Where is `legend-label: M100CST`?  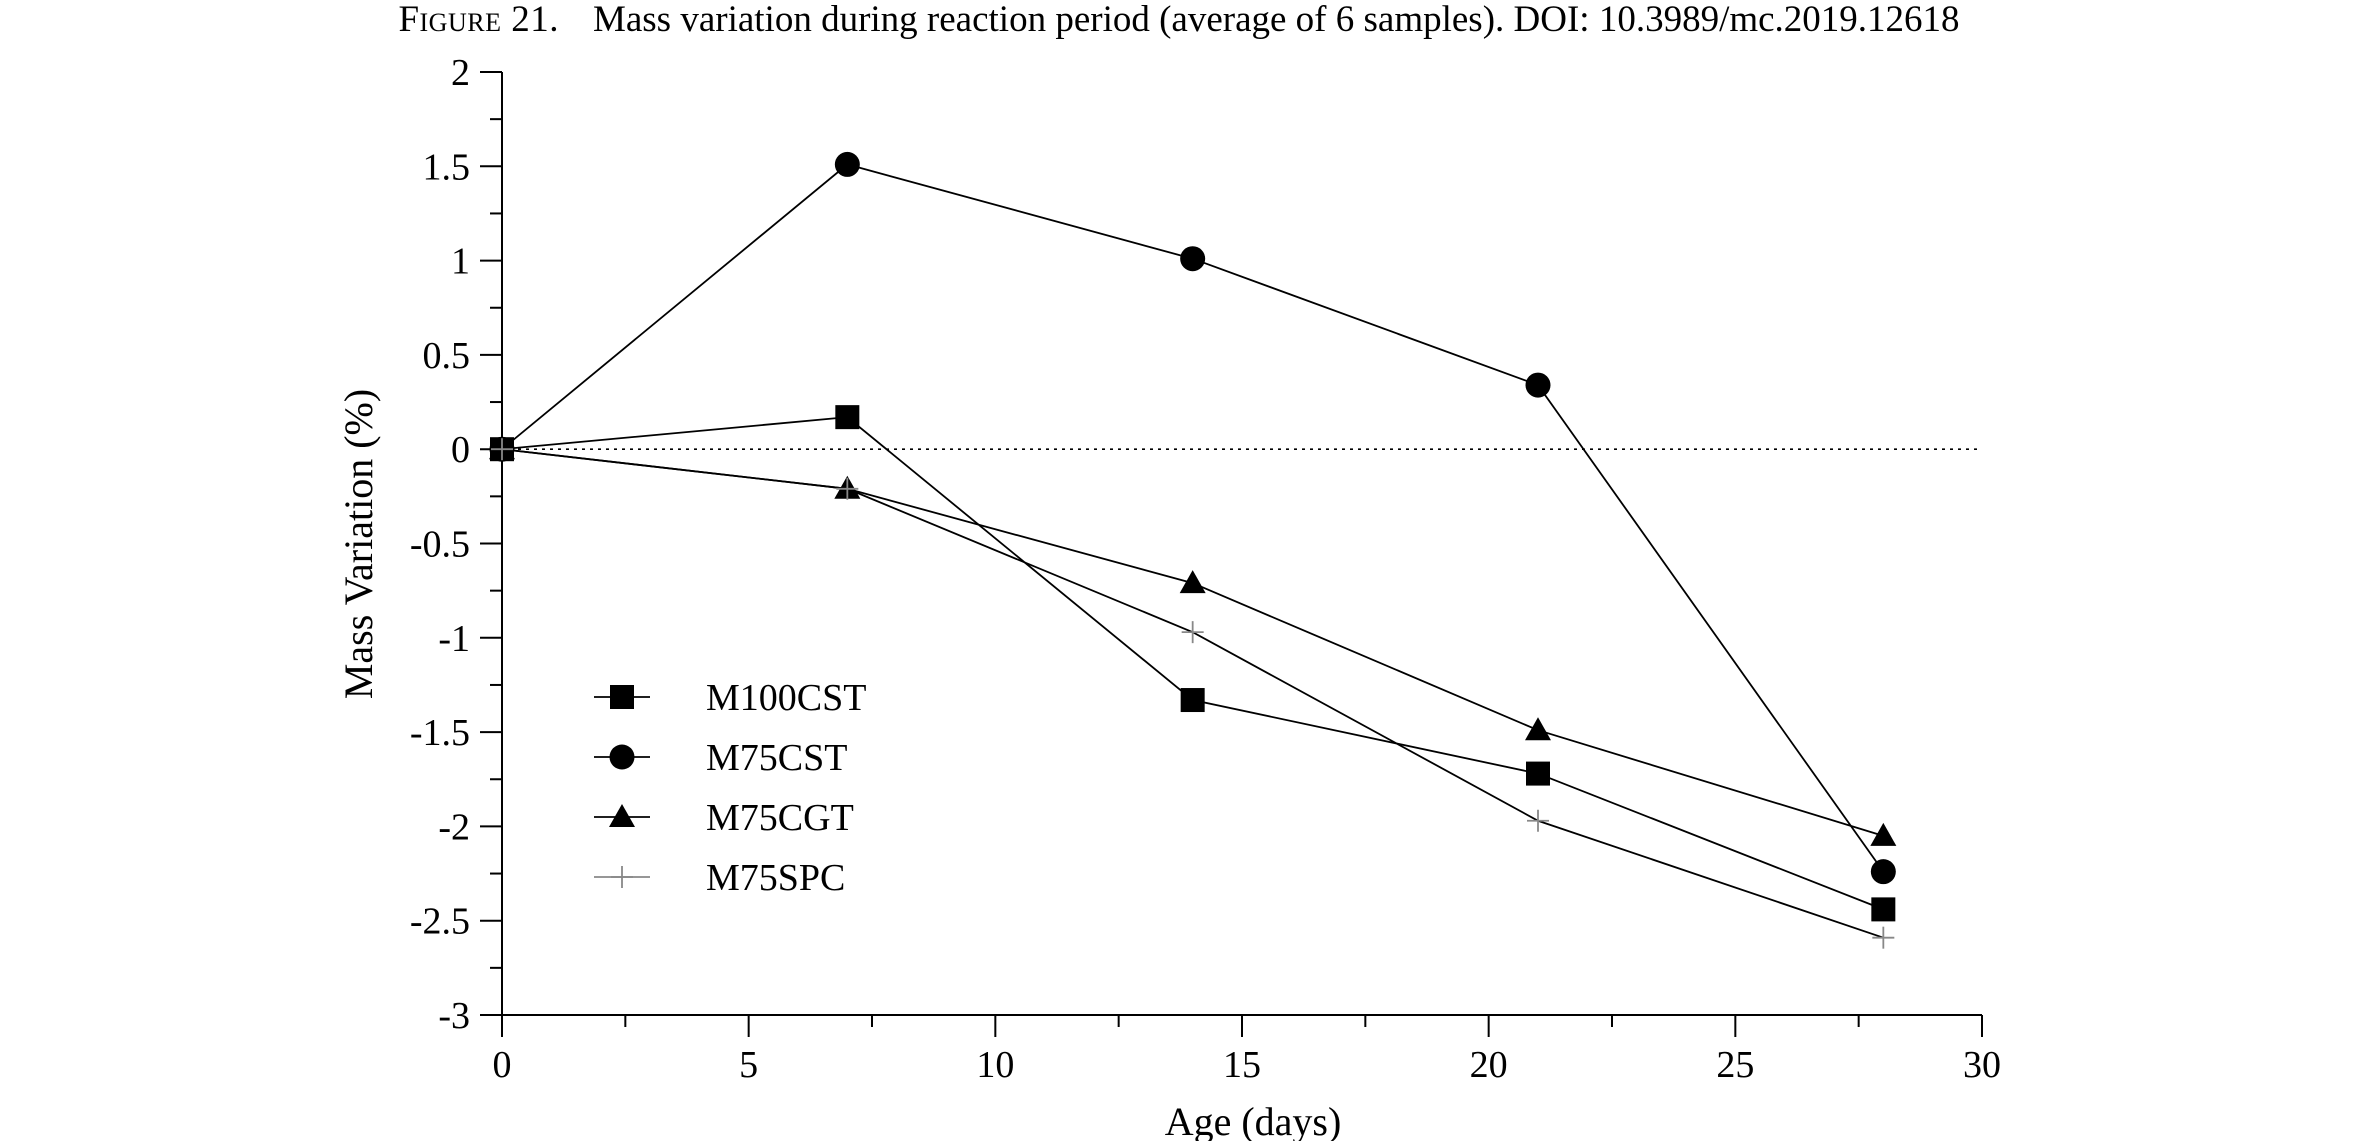 legend-label: M100CST is located at coordinates (786, 698).